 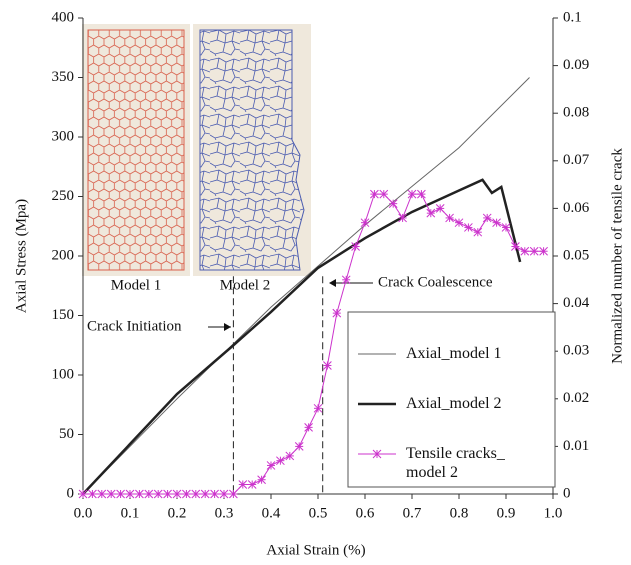 I want to click on x-tick-label: 0.4, so click(x=271, y=513).